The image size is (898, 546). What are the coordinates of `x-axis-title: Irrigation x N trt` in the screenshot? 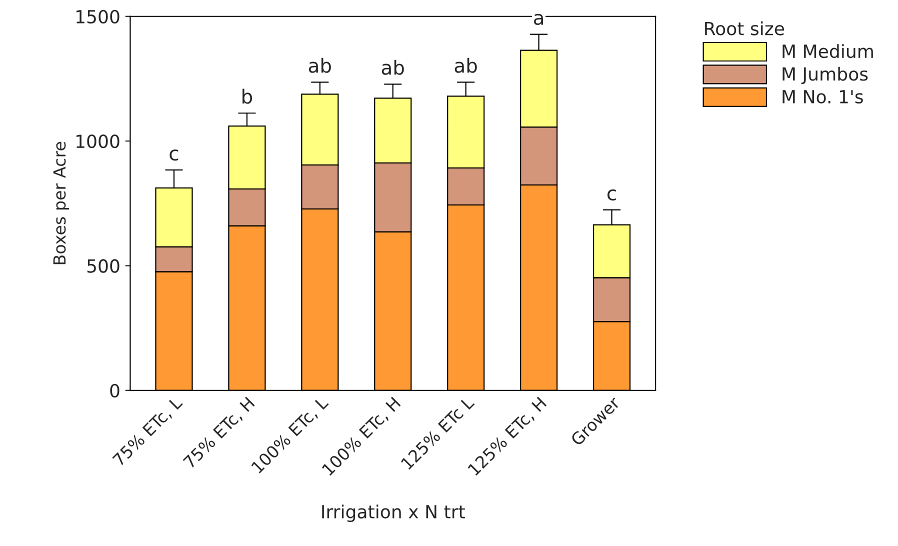 It's located at (393, 513).